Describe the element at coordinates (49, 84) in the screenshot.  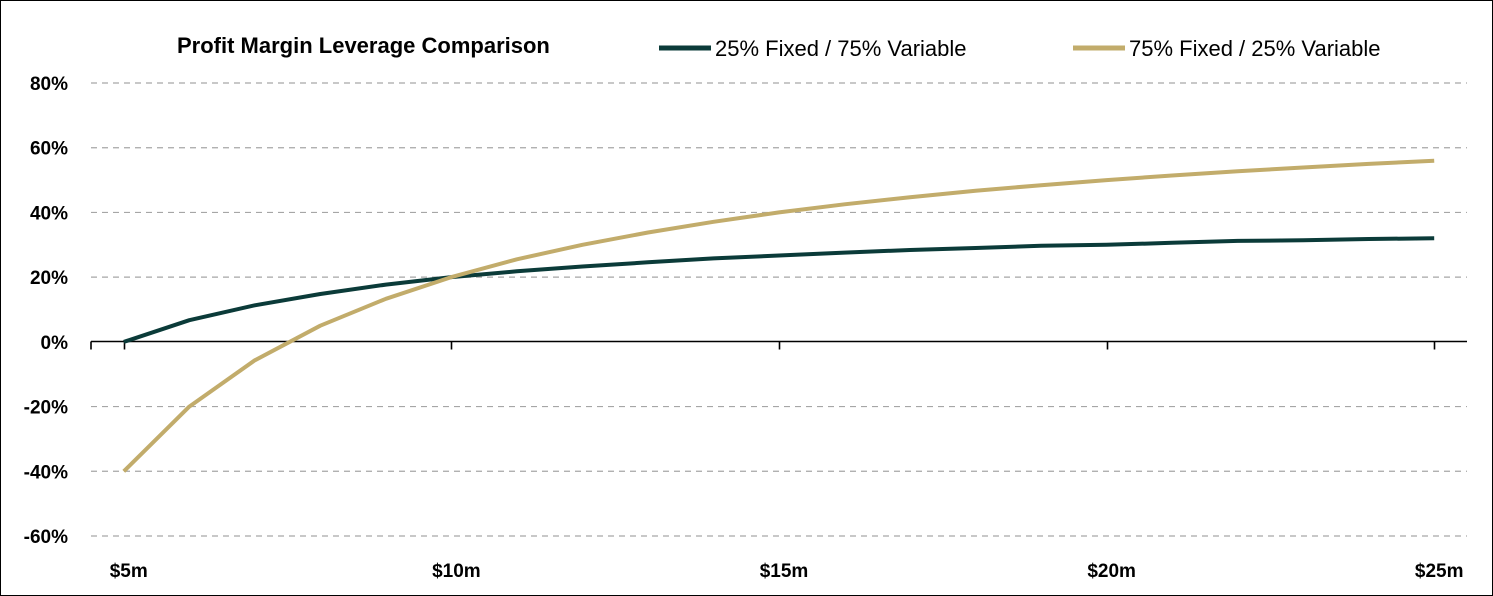
I see `y-tick-label: 80%` at that location.